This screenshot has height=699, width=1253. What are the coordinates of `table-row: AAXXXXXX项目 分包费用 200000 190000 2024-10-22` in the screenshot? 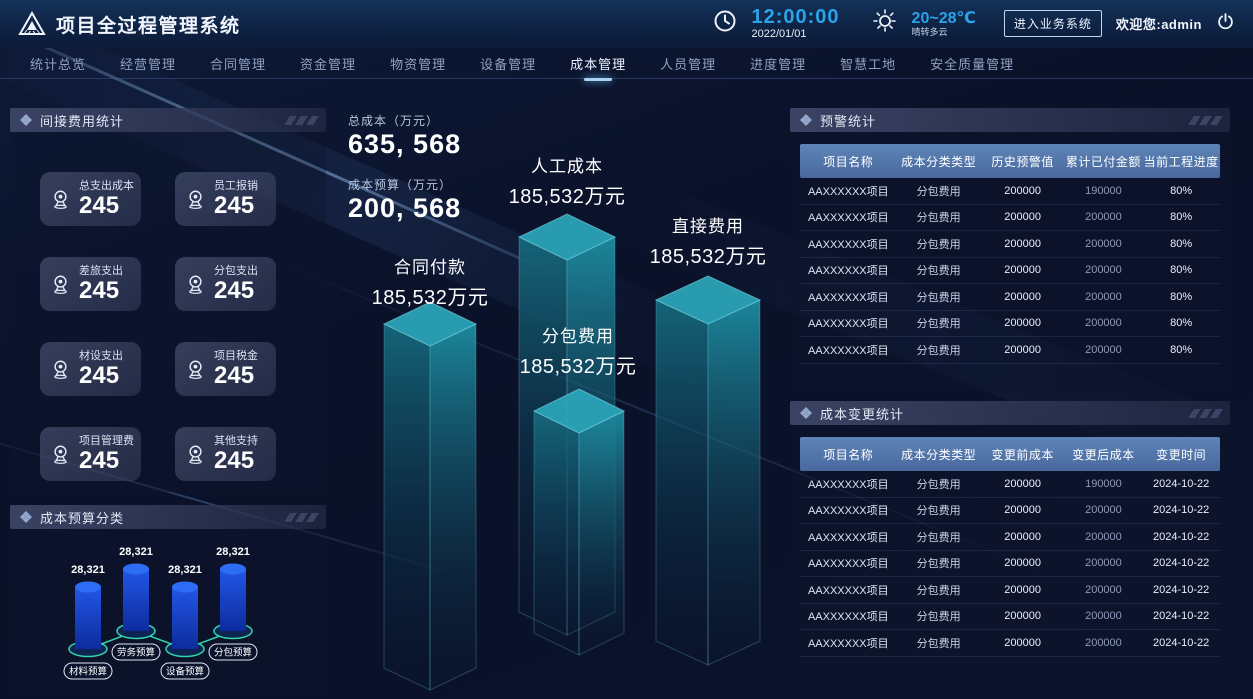 It's located at (1010, 484).